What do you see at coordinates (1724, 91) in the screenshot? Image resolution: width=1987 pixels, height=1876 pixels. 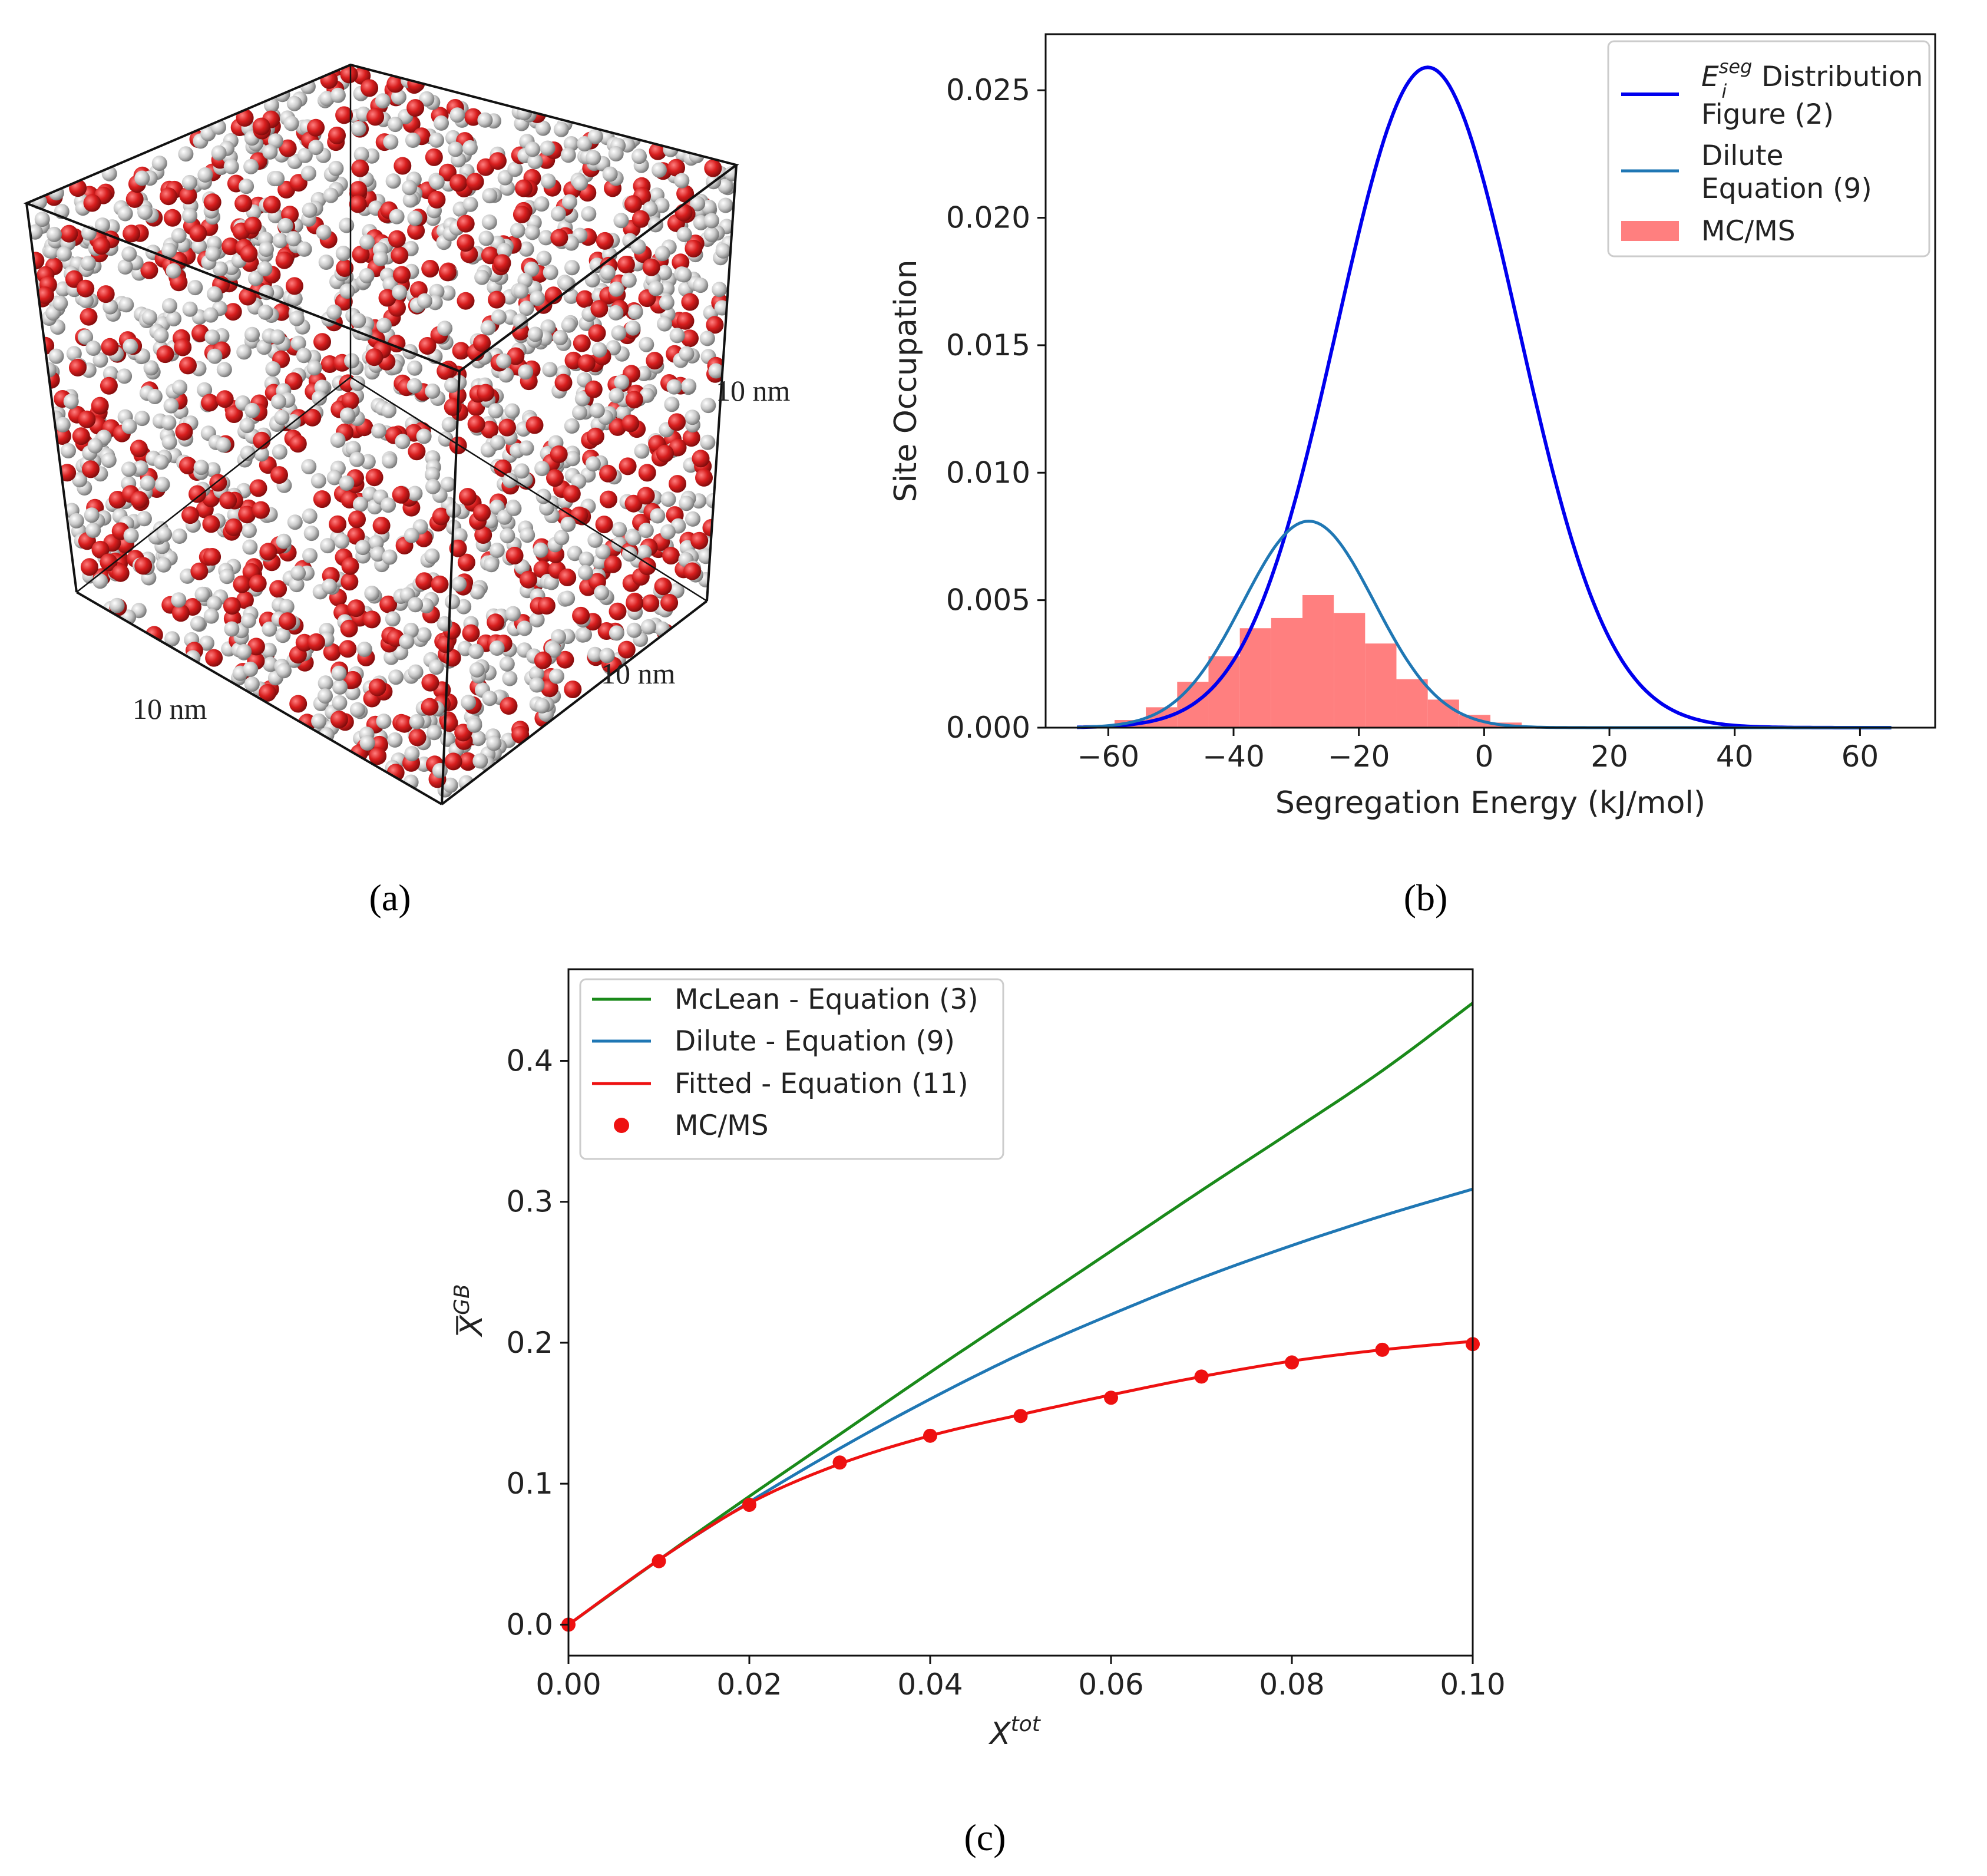 I see `legend-subscript: i` at bounding box center [1724, 91].